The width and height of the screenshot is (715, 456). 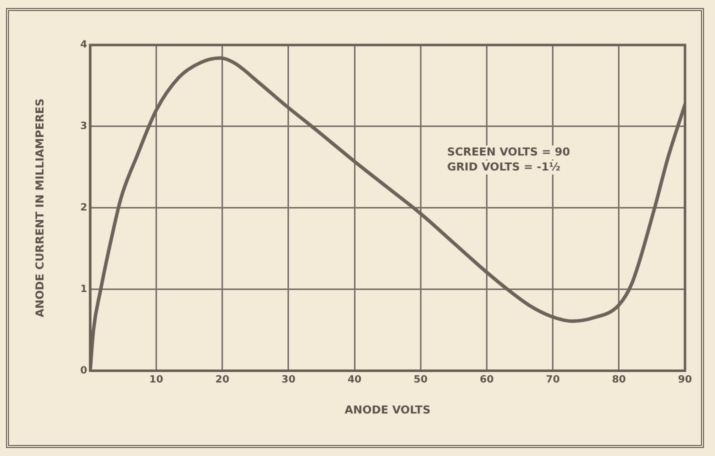 I want to click on annotation: SCREEN VOLTS = 90, so click(x=508, y=151).